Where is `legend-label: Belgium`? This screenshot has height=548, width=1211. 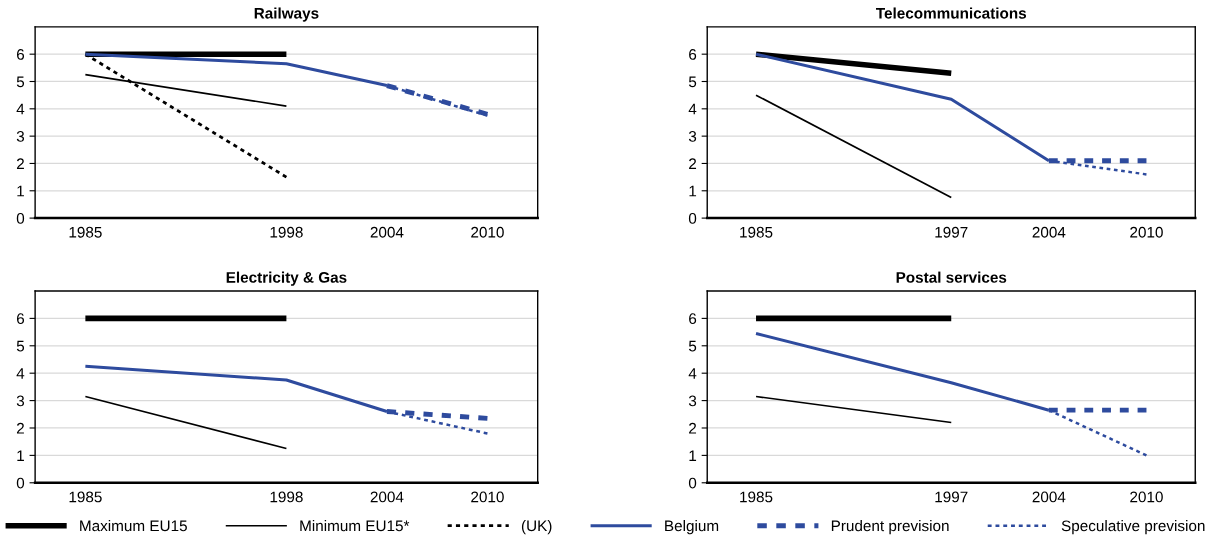 legend-label: Belgium is located at coordinates (692, 527).